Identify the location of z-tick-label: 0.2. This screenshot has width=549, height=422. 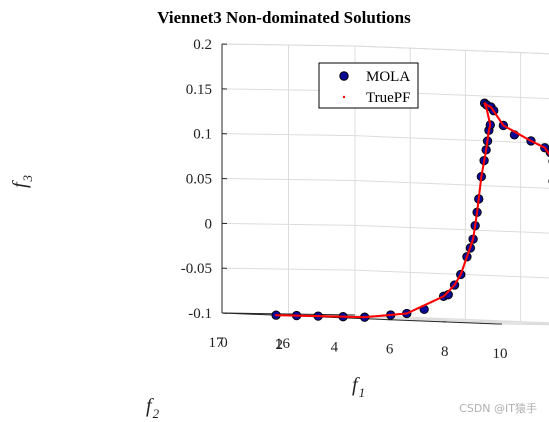
(202, 45).